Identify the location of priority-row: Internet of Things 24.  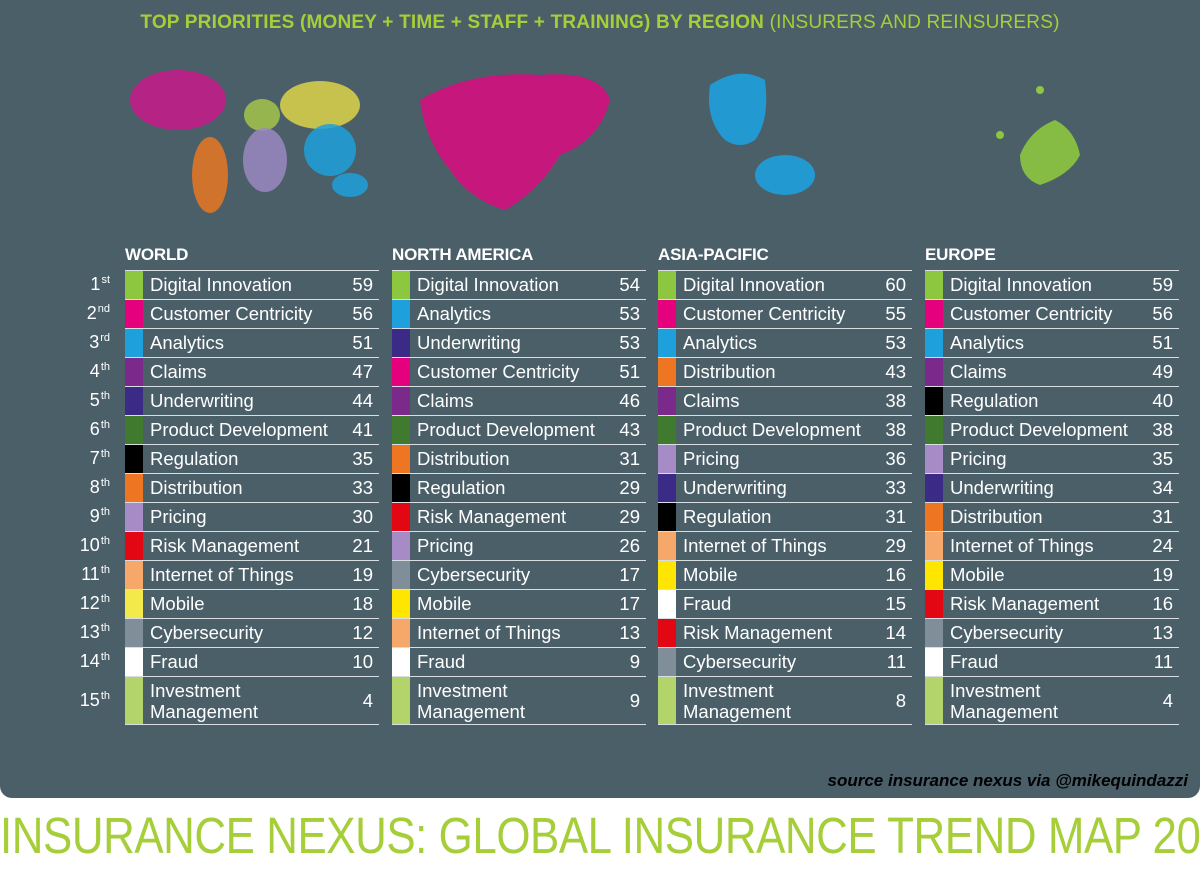
(1052, 545).